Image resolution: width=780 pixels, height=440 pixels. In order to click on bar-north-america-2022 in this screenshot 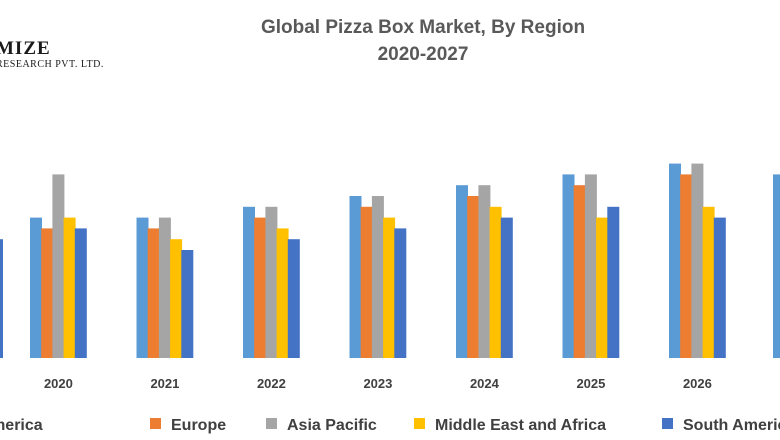, I will do `click(249, 282)`.